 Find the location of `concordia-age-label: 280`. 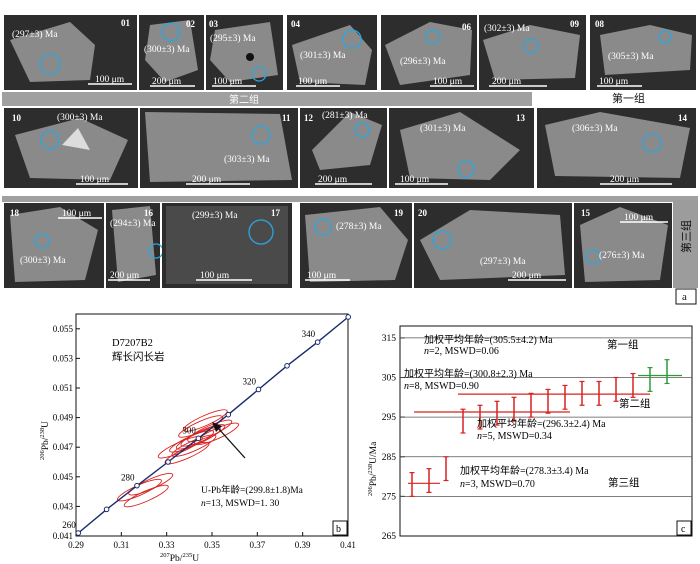

concordia-age-label: 280 is located at coordinates (128, 478).